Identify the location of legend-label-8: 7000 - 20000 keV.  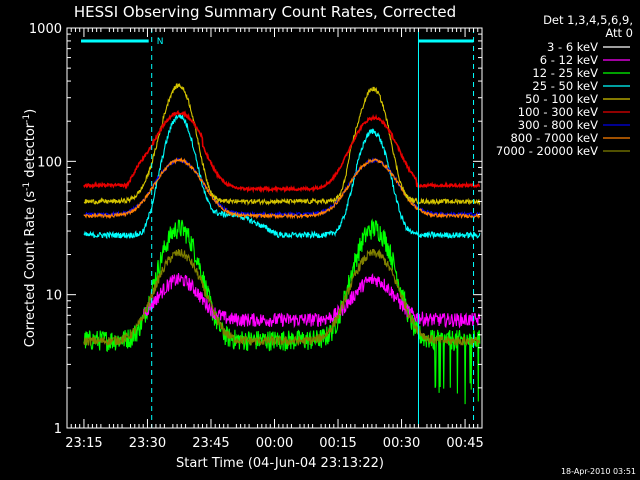
(547, 151).